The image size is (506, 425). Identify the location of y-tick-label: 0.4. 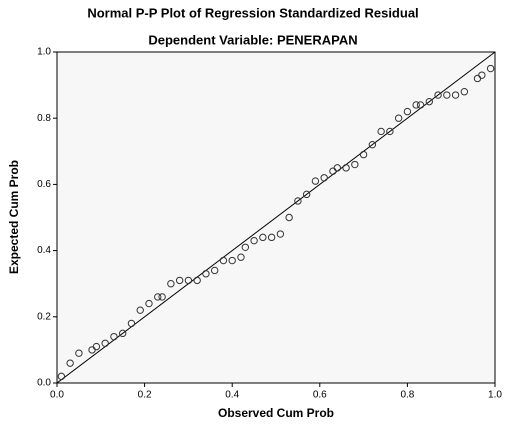
(44, 250).